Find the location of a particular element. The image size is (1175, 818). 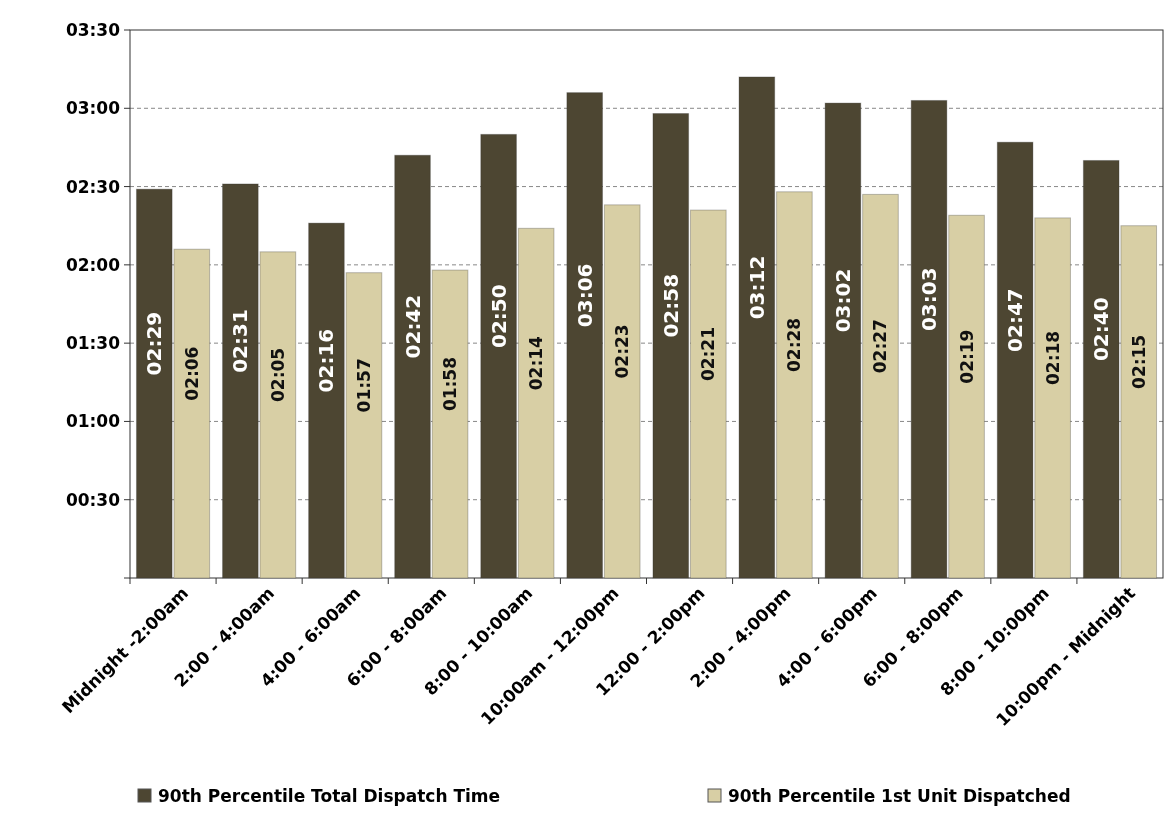

y-tick-label: 02:30 is located at coordinates (93, 186).